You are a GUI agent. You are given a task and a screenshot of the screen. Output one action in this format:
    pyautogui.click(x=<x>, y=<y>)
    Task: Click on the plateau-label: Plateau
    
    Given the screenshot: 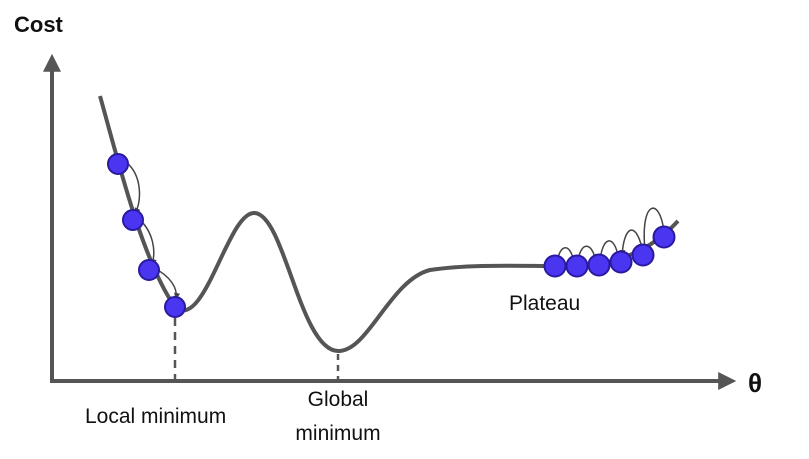 What is the action you would take?
    pyautogui.click(x=544, y=303)
    